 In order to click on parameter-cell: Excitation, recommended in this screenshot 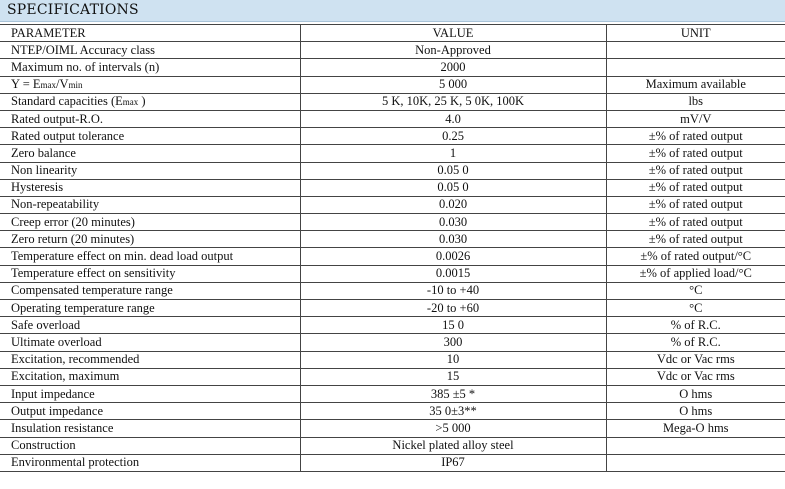, I will do `click(150, 359)`.